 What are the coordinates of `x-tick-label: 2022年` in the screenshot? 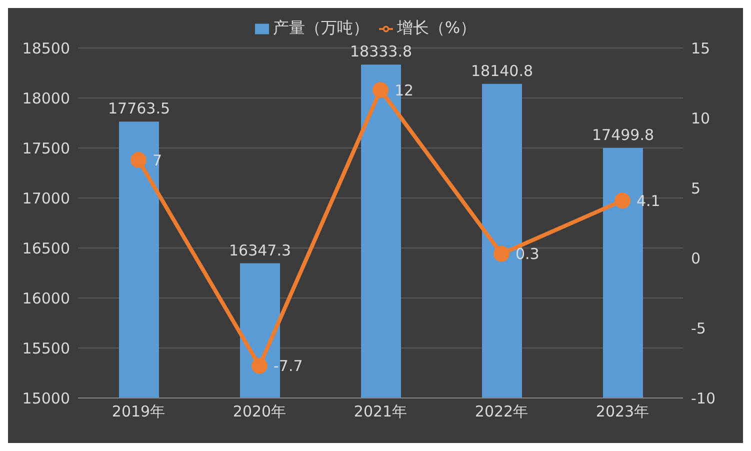 It's located at (501, 411).